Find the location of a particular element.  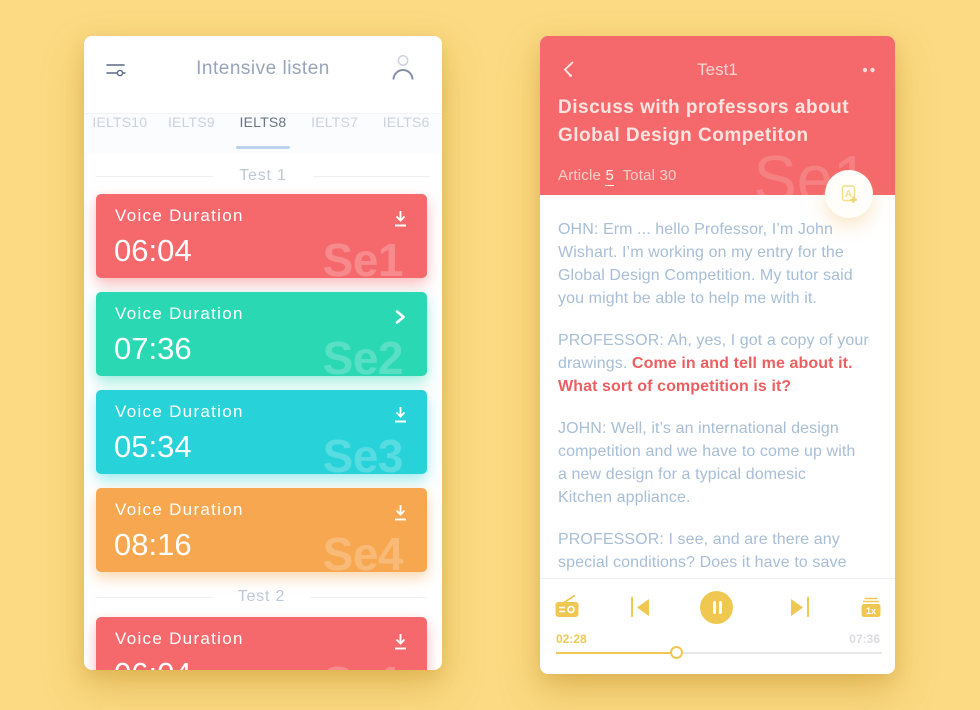

svg-text: A is located at coordinates (848, 194).